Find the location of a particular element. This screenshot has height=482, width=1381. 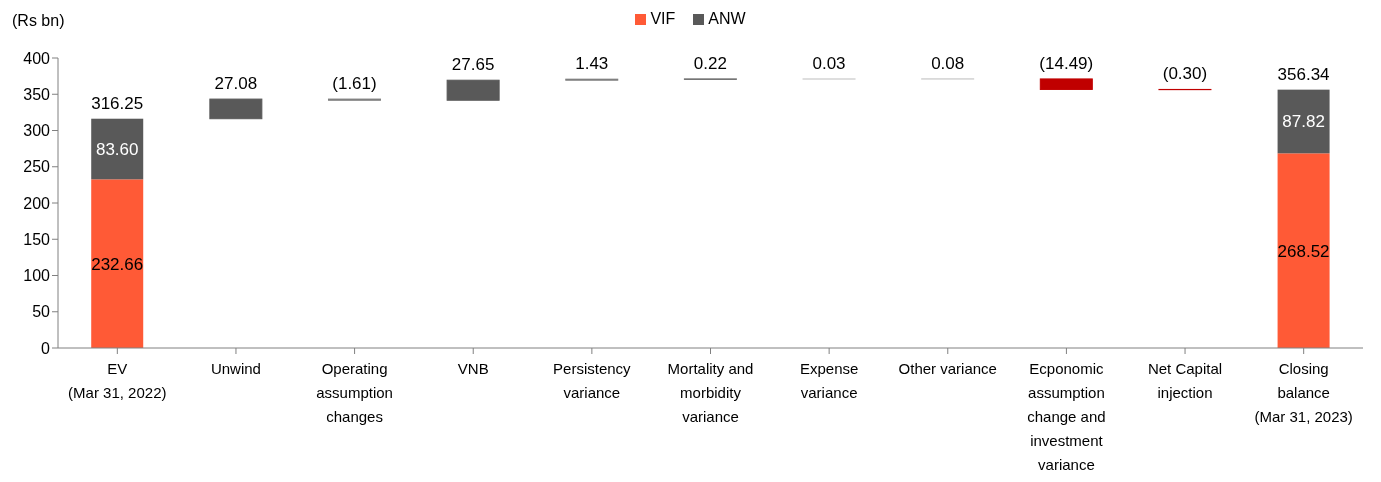

y-tick-label: 250 is located at coordinates (37, 167).